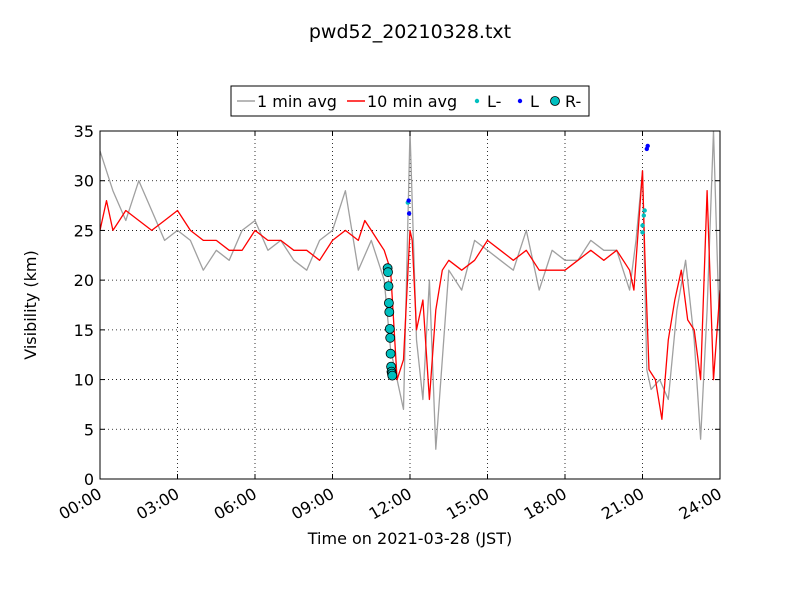  I want to click on legend-swatch-r, so click(555, 101).